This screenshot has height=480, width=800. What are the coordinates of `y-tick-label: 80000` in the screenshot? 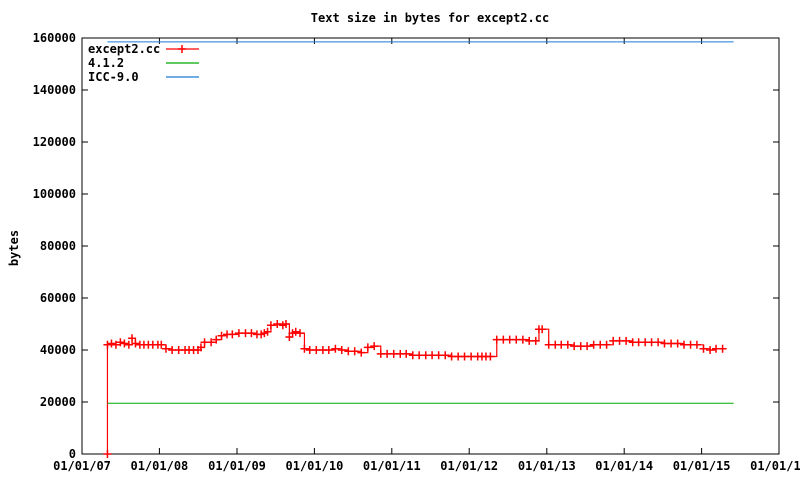 It's located at (58, 246).